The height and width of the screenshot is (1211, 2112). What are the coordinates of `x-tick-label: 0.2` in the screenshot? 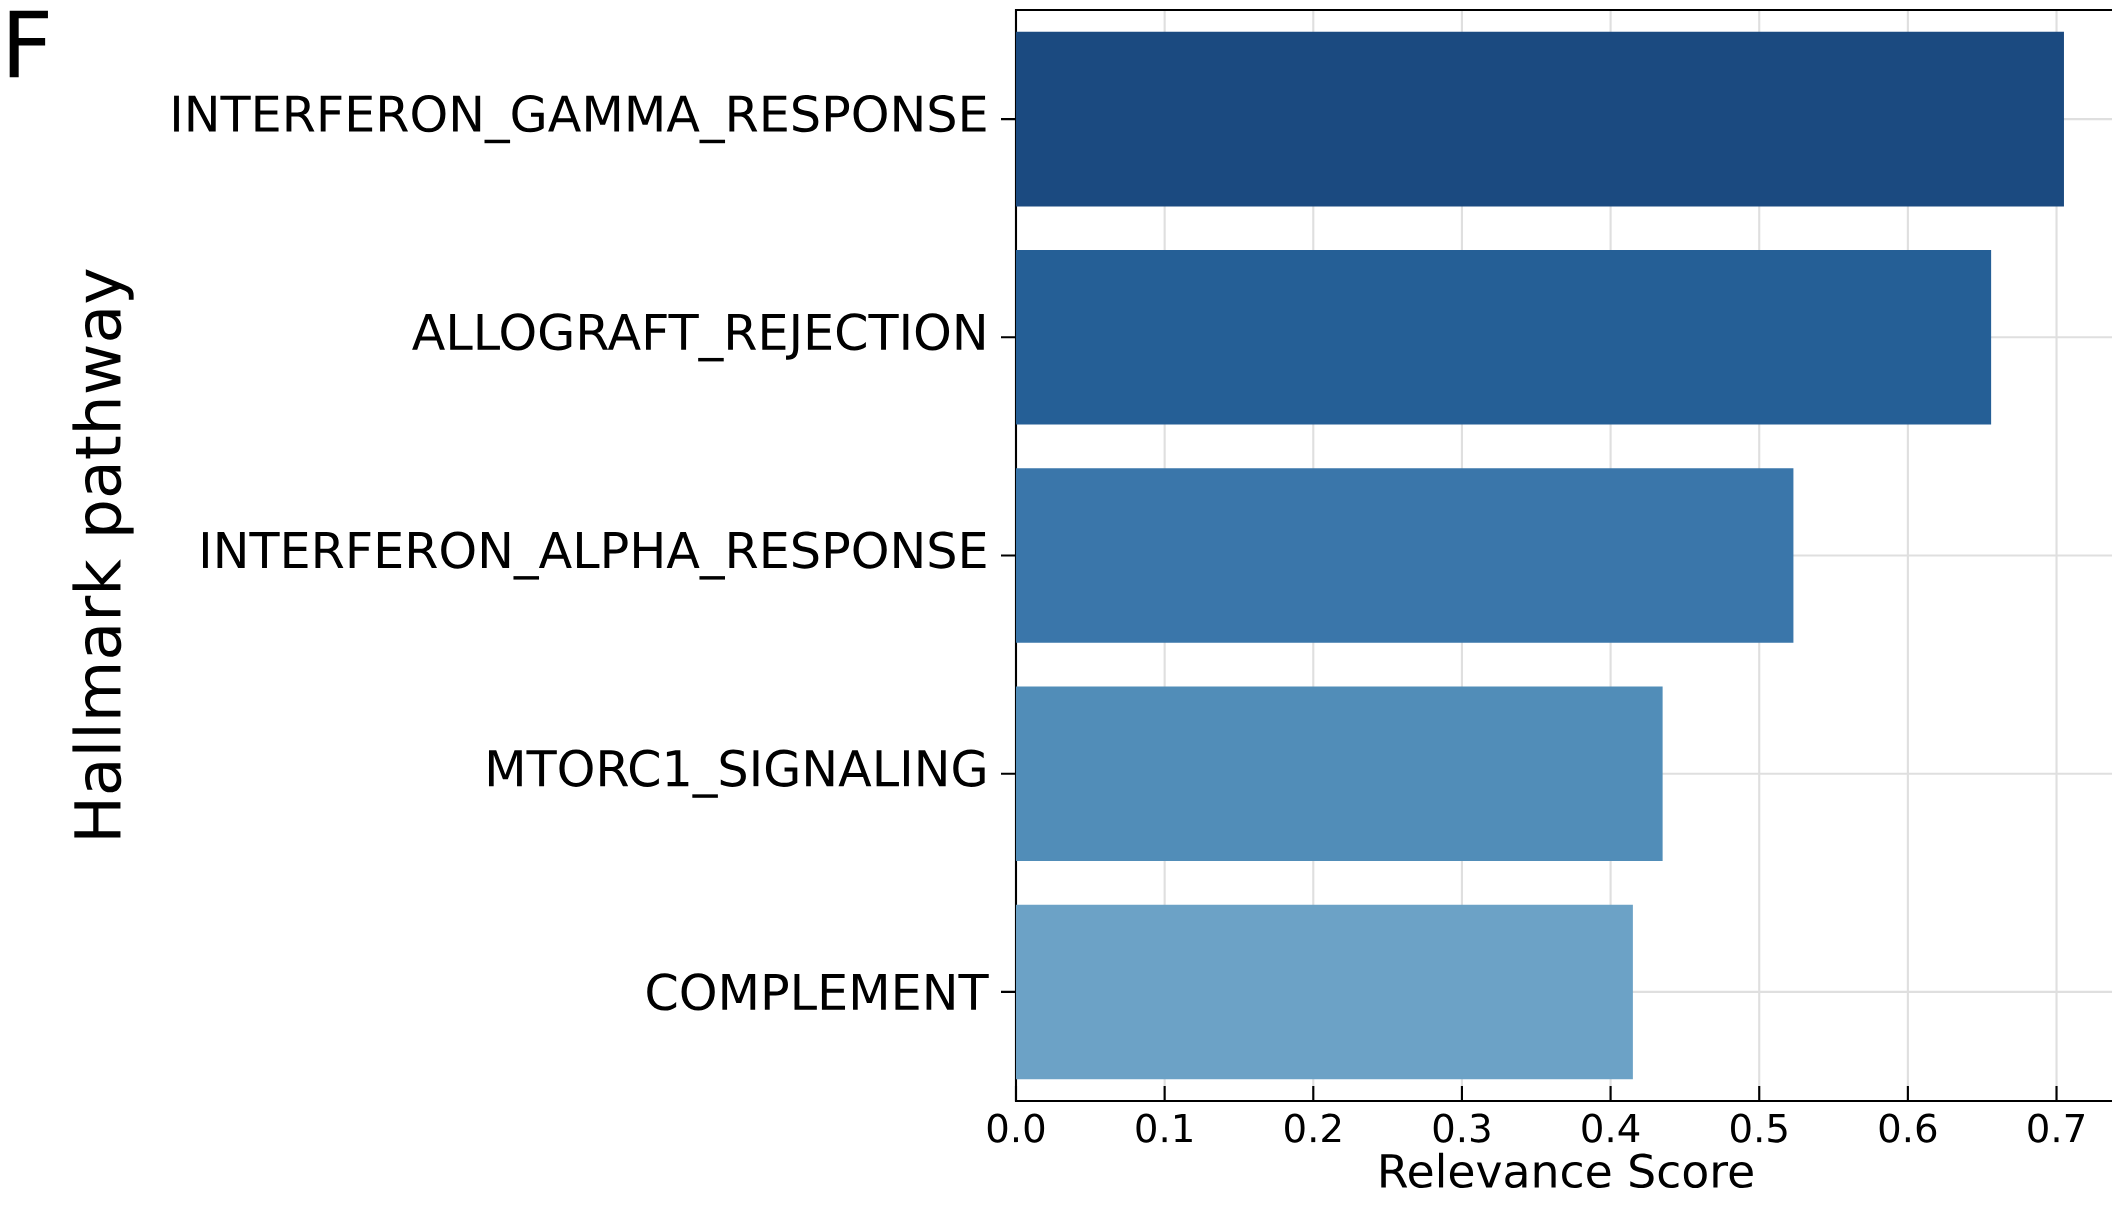 It's located at (1313, 1128).